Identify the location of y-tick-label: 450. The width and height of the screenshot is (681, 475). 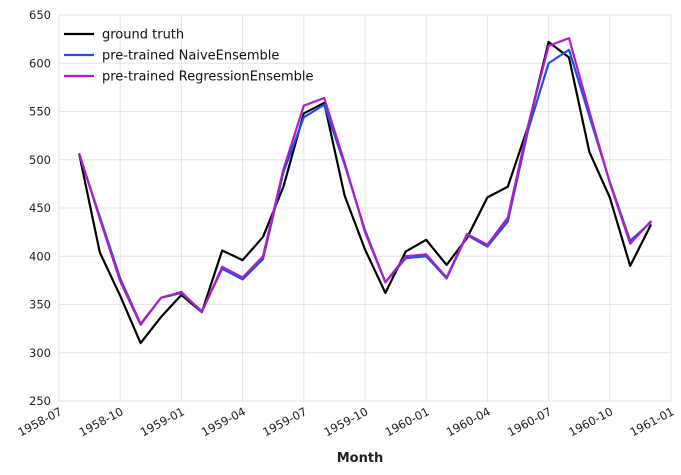
(40, 208).